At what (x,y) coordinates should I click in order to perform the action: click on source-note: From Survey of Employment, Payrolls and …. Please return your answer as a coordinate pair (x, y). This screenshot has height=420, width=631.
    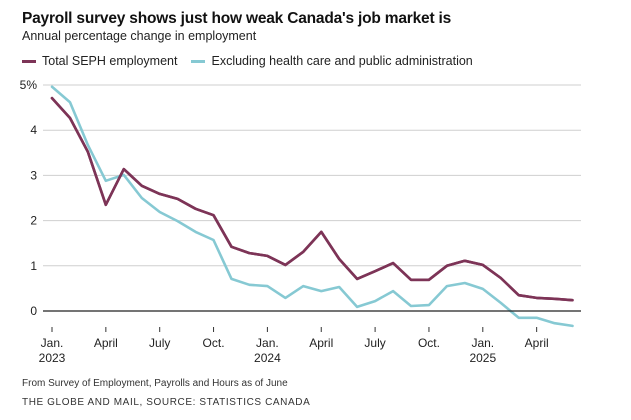
    Looking at the image, I should click on (155, 383).